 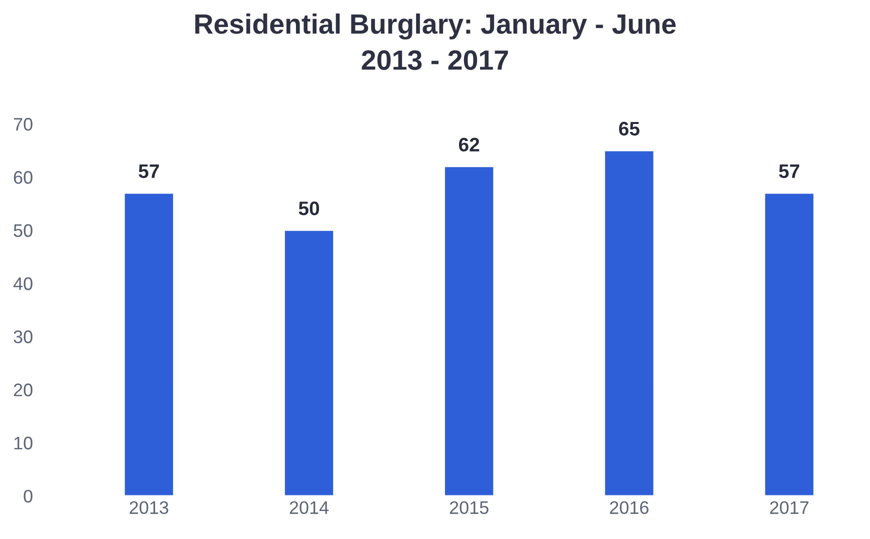 I want to click on chart-title: Residential Burglary: January - June 2013 - 2017, so click(x=435, y=41).